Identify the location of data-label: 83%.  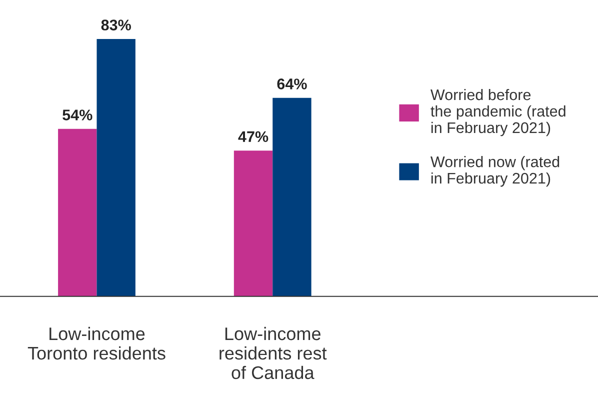
(116, 25).